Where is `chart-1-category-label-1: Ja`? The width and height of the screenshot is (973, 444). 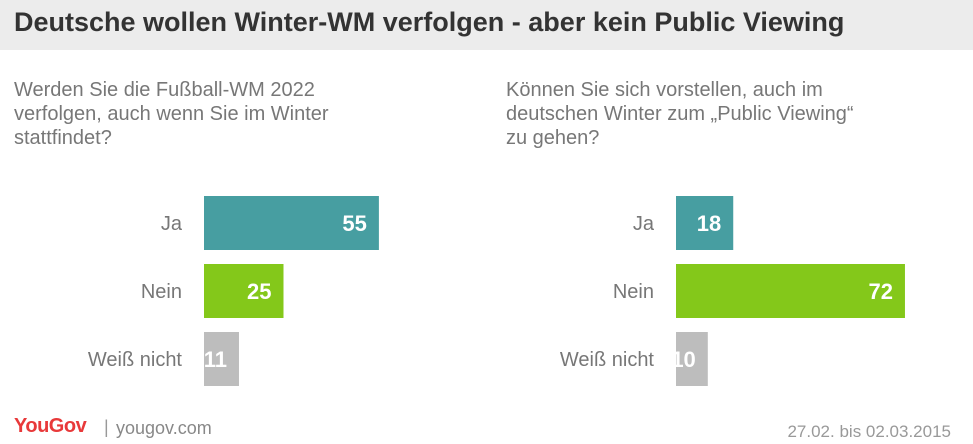
chart-1-category-label-1: Ja is located at coordinates (172, 224).